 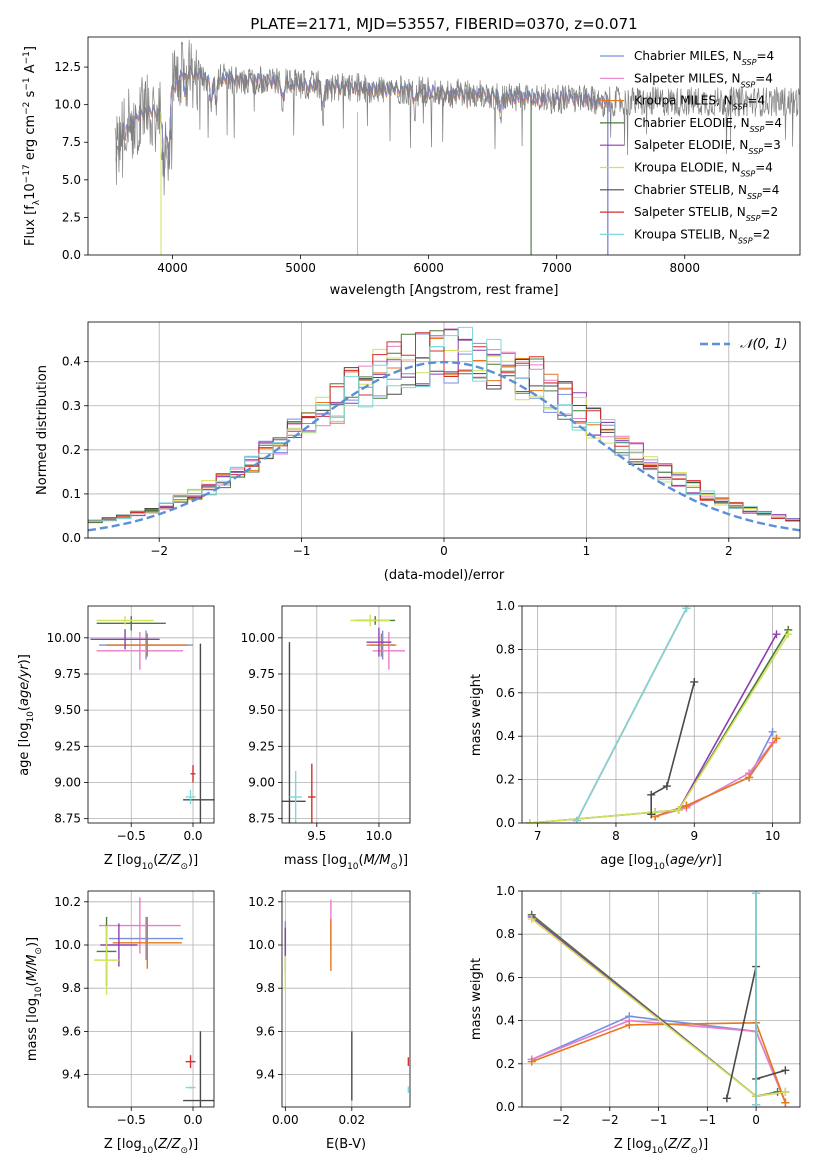 I want to click on x-tick-label: 4000, so click(x=172, y=268).